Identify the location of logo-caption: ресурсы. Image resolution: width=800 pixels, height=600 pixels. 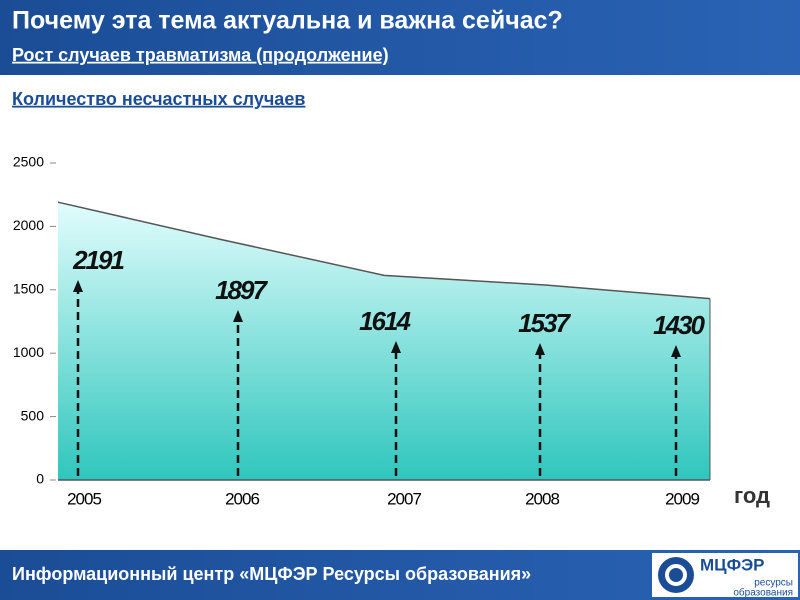
(773, 583).